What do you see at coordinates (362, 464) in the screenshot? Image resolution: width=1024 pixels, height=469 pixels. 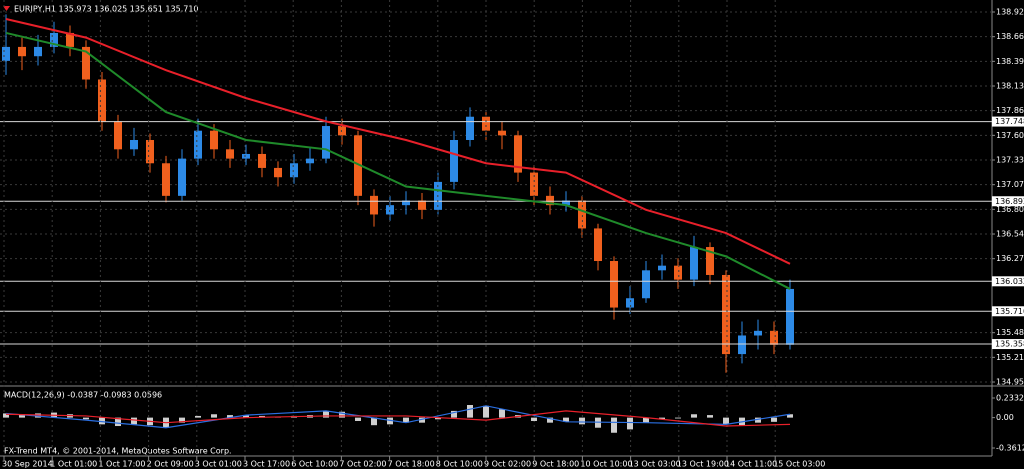 I see `x-tick-label: 7 Oct 02:00` at bounding box center [362, 464].